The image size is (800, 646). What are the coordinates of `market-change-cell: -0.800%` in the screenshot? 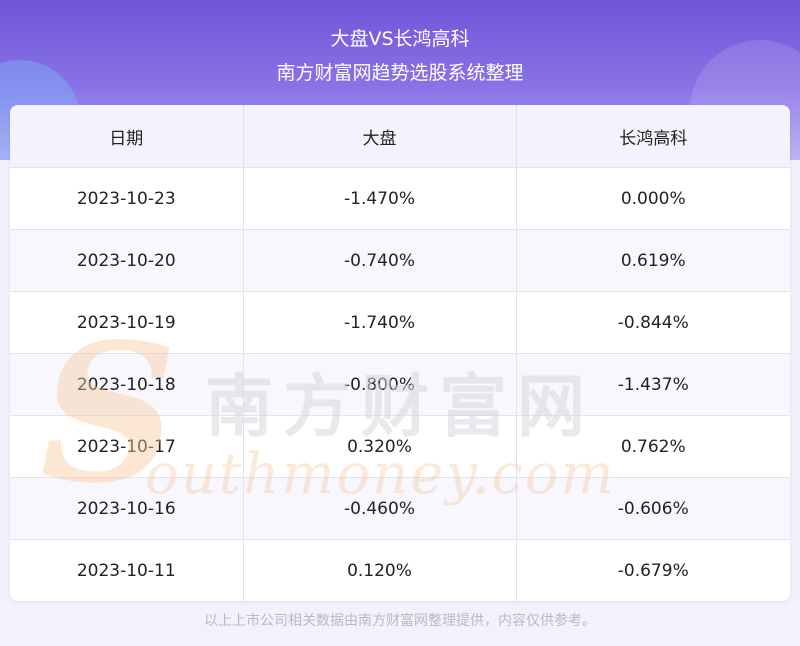 It's located at (379, 384).